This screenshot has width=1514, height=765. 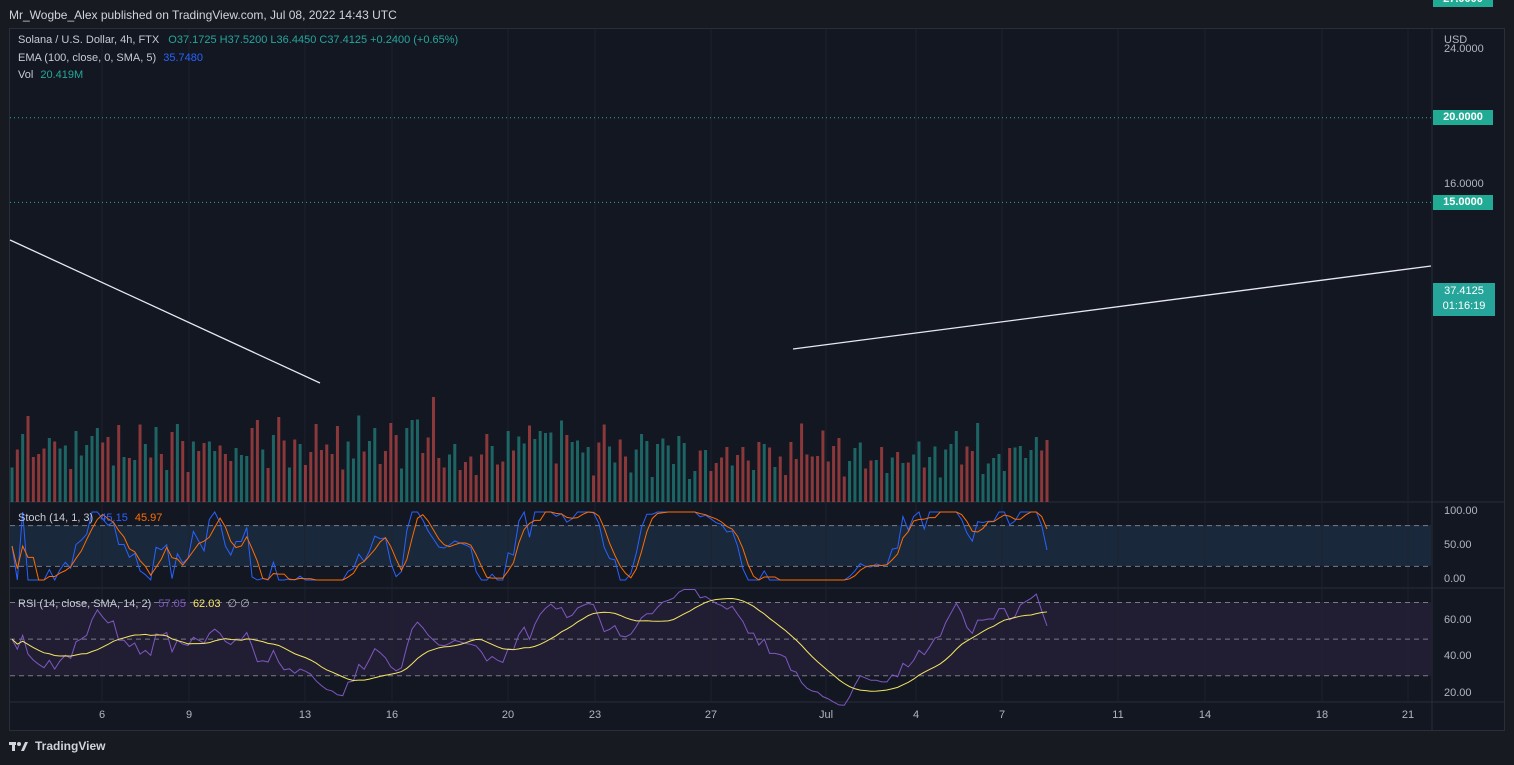 What do you see at coordinates (1002, 715) in the screenshot?
I see `time-tick: 7` at bounding box center [1002, 715].